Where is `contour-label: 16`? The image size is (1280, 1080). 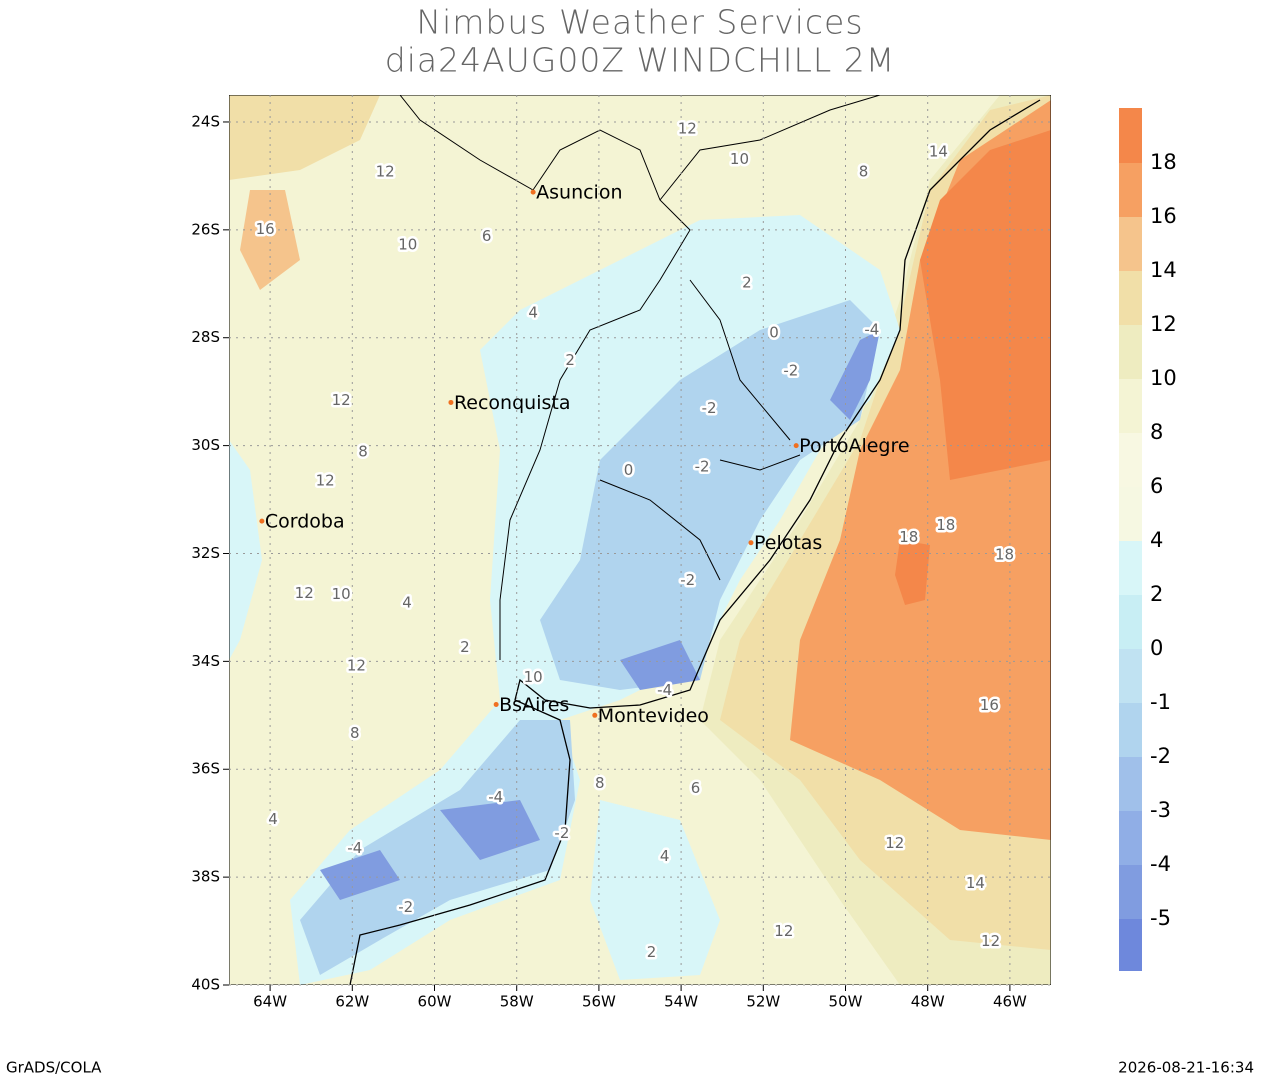
contour-label: 16 is located at coordinates (265, 229).